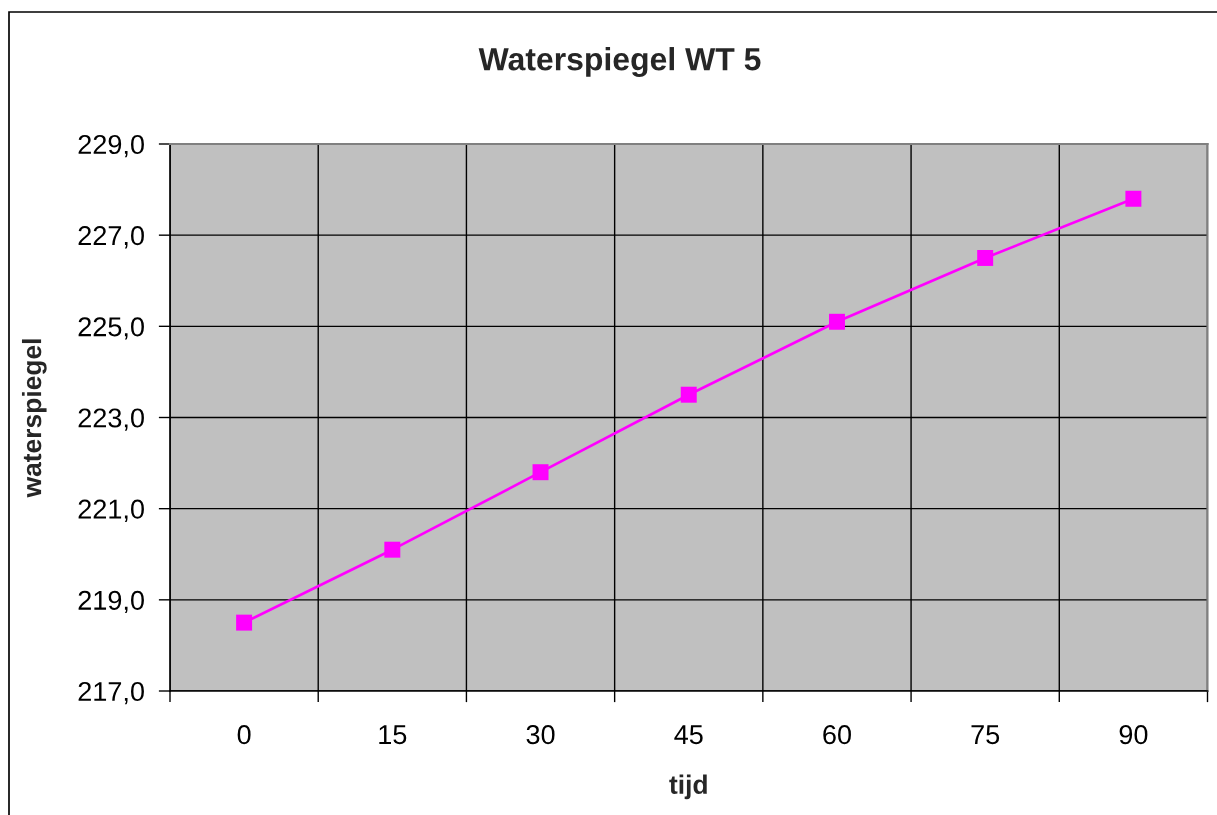  Describe the element at coordinates (111, 237) in the screenshot. I see `y-tick-label: 227,0` at that location.